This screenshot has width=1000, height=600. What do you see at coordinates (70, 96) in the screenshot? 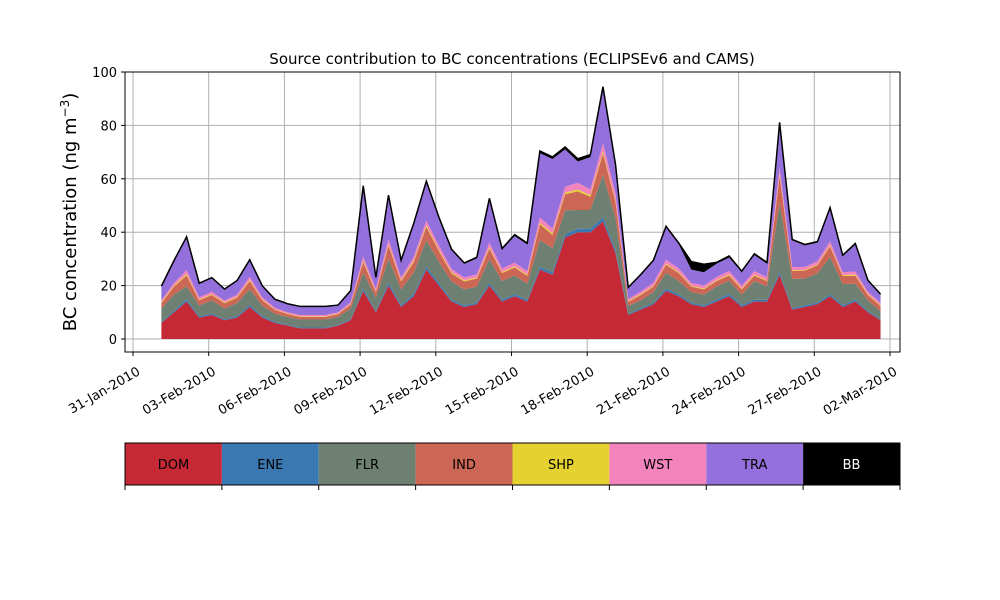
I see `y-axis-label-close: )` at bounding box center [70, 96].